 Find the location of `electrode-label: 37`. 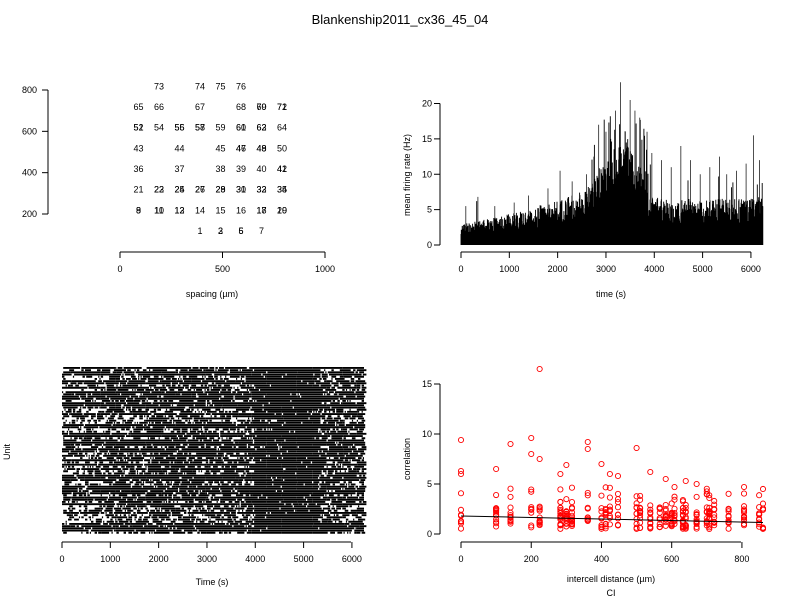

electrode-label: 37 is located at coordinates (179, 169).